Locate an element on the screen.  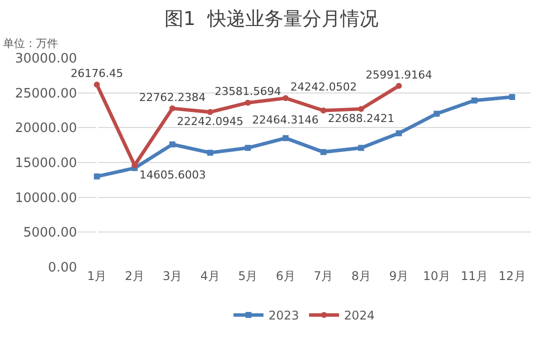
x-tick-label: 9月 is located at coordinates (399, 276).